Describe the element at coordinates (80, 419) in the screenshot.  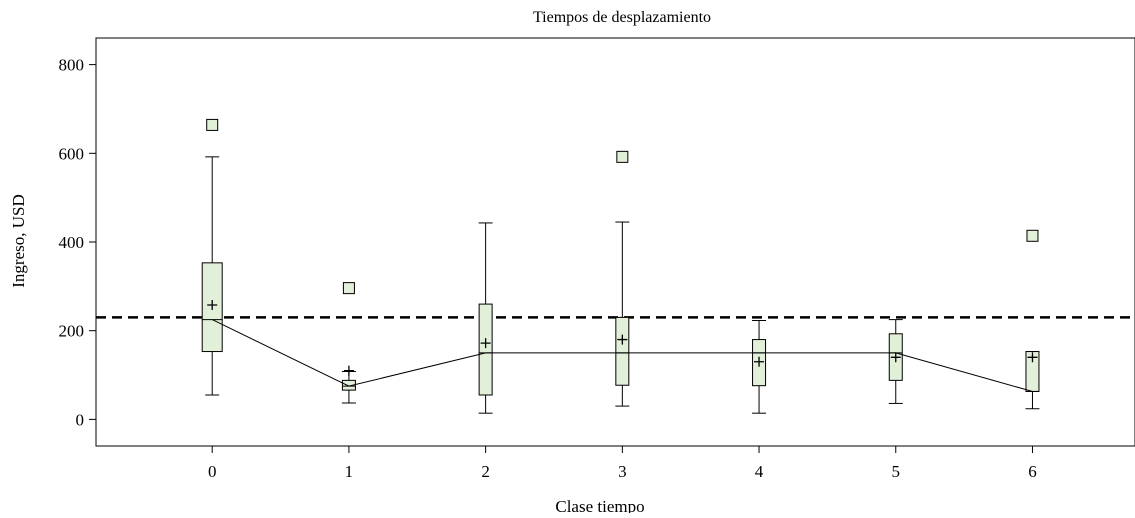
I see `y-tick-label: 0` at that location.